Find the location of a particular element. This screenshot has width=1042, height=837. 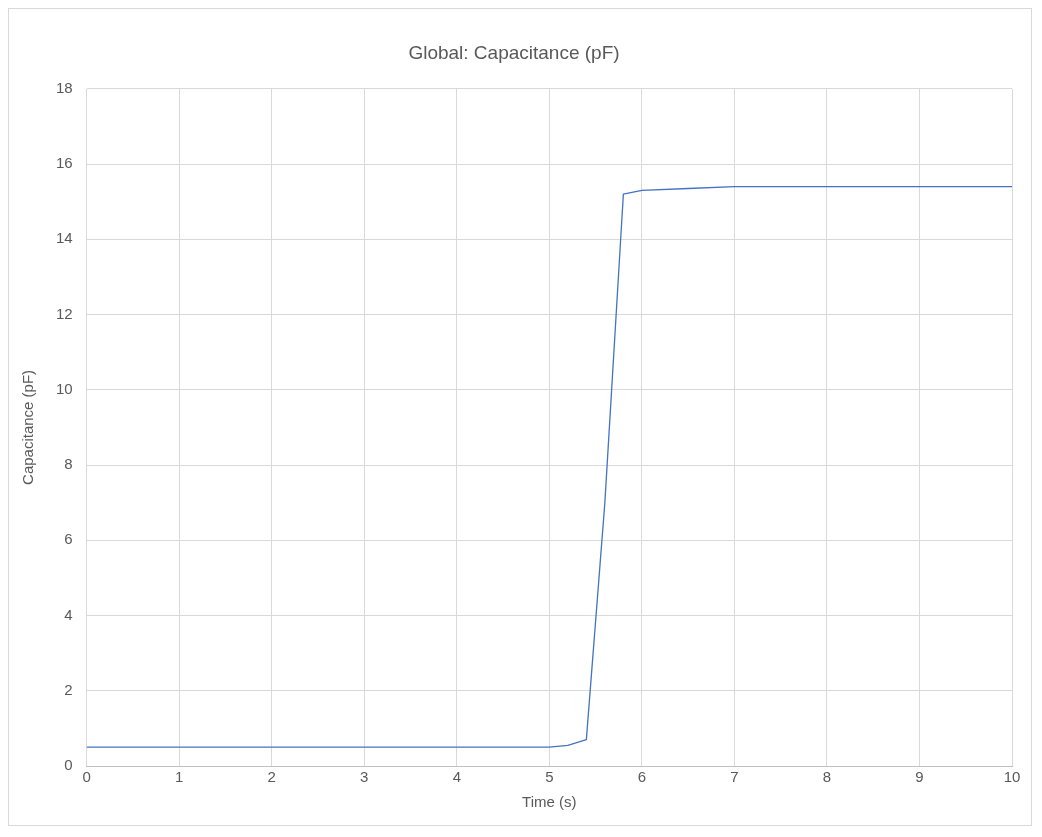

x-axis-title: Time (s) is located at coordinates (549, 802).